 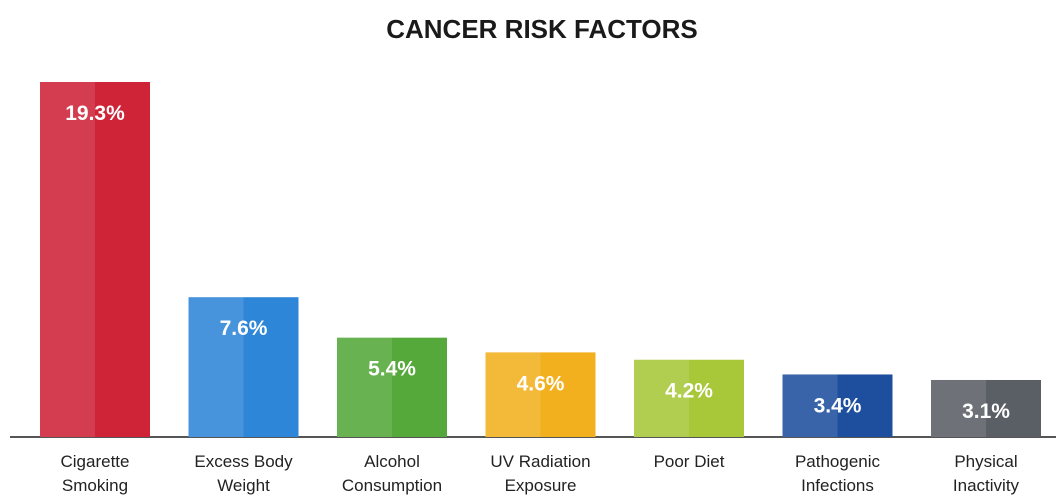 What do you see at coordinates (542, 29) in the screenshot?
I see `chart-title: CANCER RISK FACTORS` at bounding box center [542, 29].